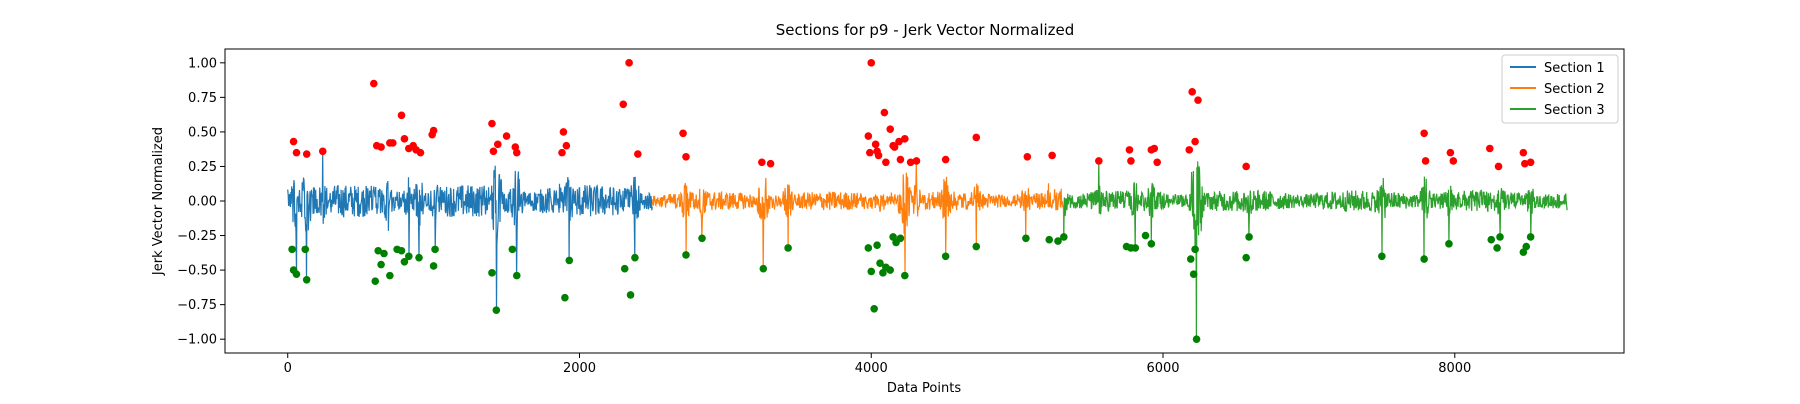 This screenshot has width=1800, height=404. Describe the element at coordinates (1574, 110) in the screenshot. I see `legend-label: Section 3` at that location.